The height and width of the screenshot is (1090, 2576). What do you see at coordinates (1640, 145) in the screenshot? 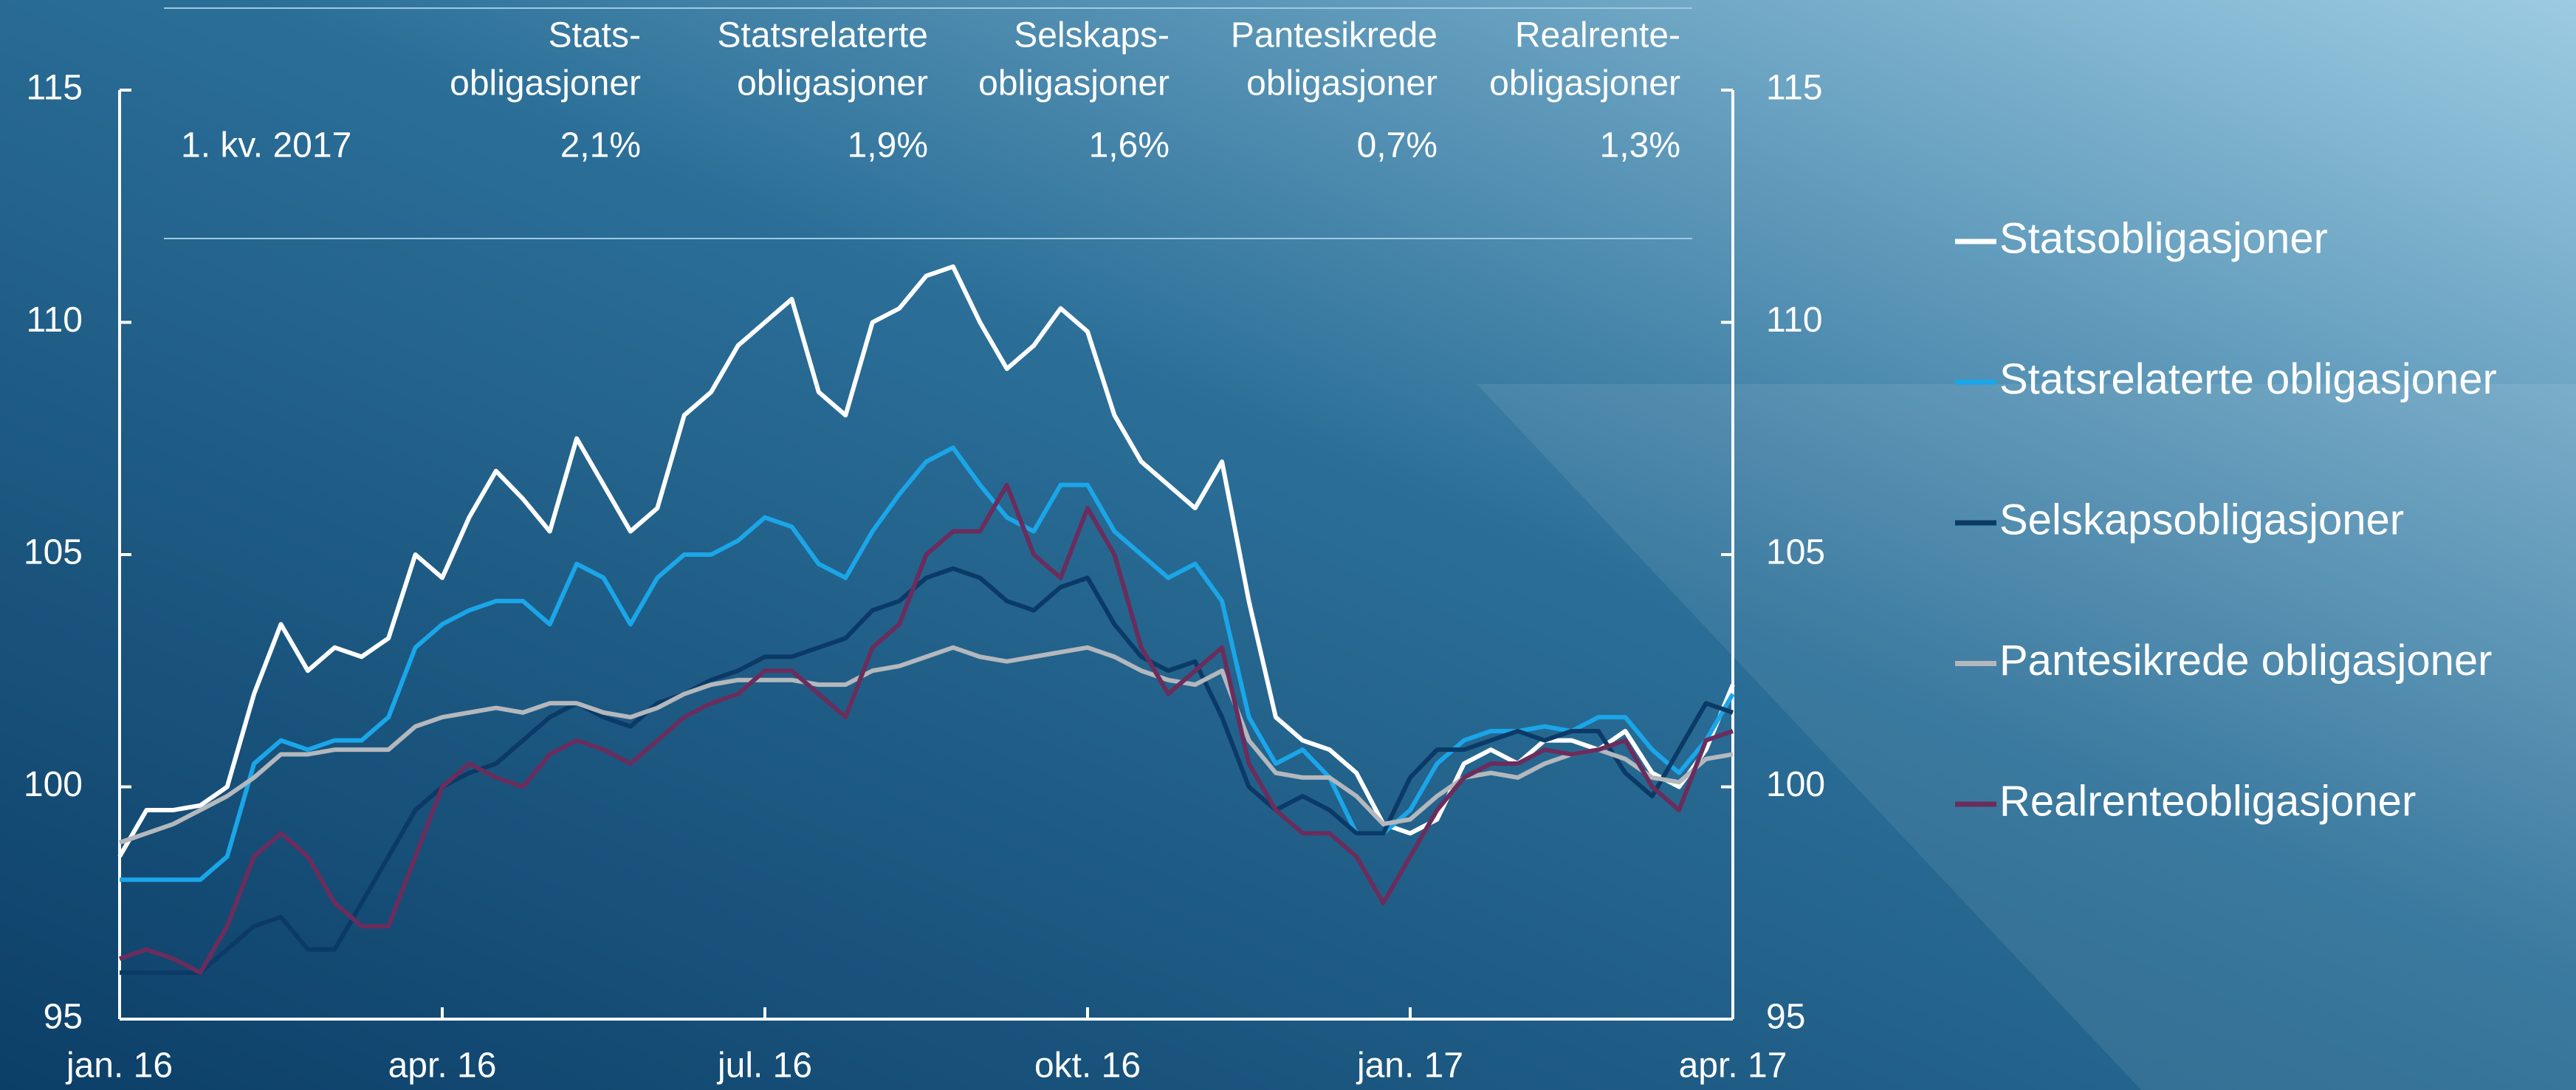
I see `table-cell: 1,3%` at bounding box center [1640, 145].